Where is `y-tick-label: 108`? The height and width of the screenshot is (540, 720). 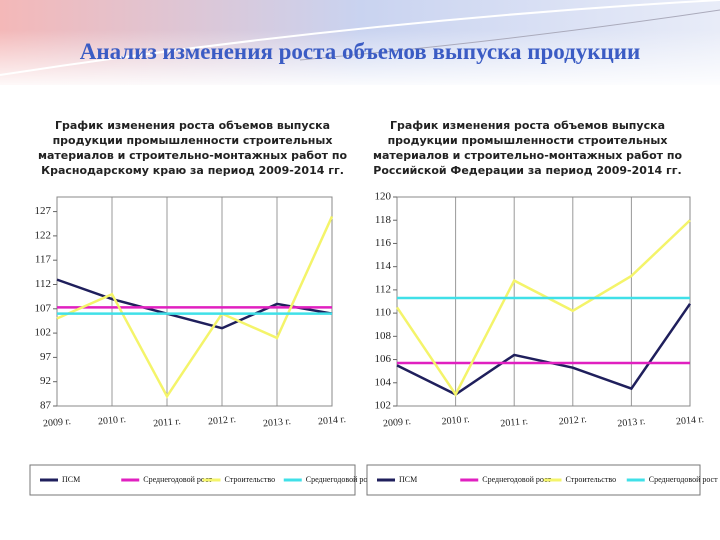
y-tick-label: 108 is located at coordinates (383, 336).